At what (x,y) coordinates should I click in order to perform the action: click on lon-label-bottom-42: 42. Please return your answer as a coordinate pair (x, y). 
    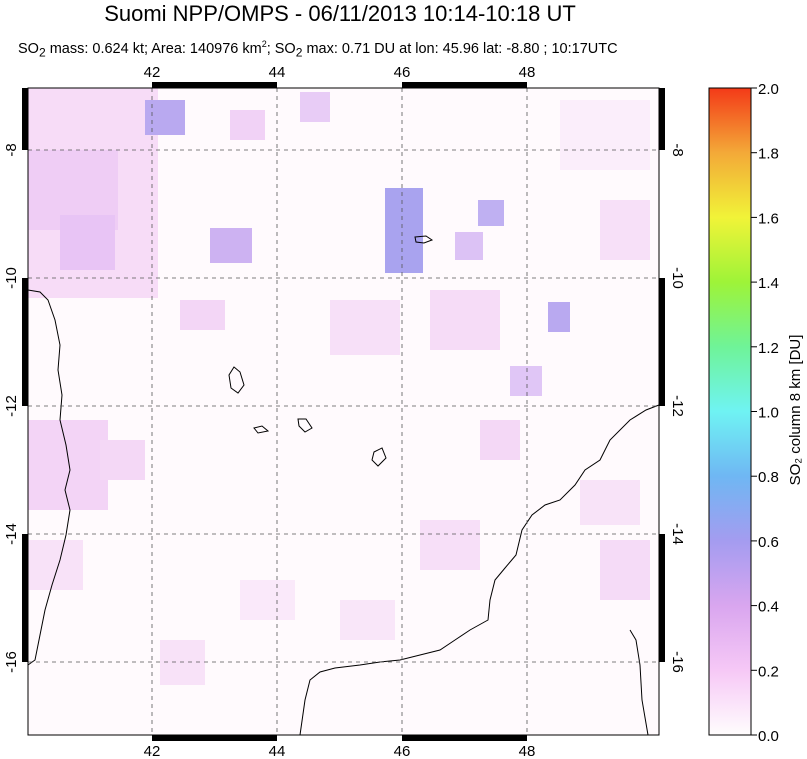
    Looking at the image, I should click on (152, 751).